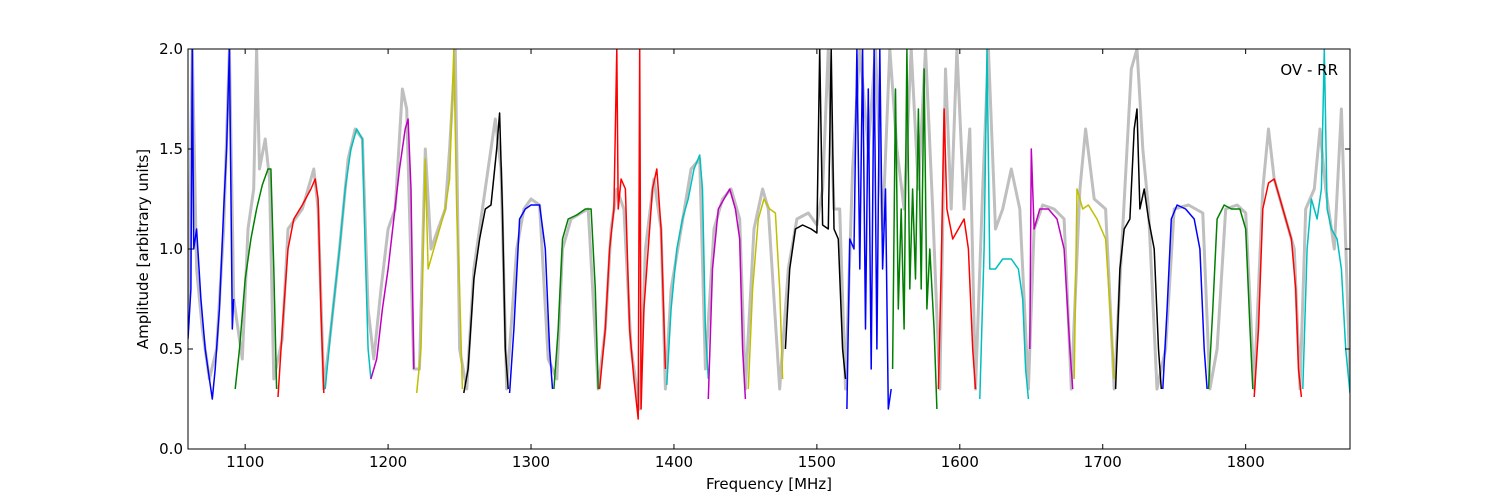 The image size is (1500, 500). Describe the element at coordinates (143, 249) in the screenshot. I see `y-axis-label: Amplitude [arbitrary units]` at that location.